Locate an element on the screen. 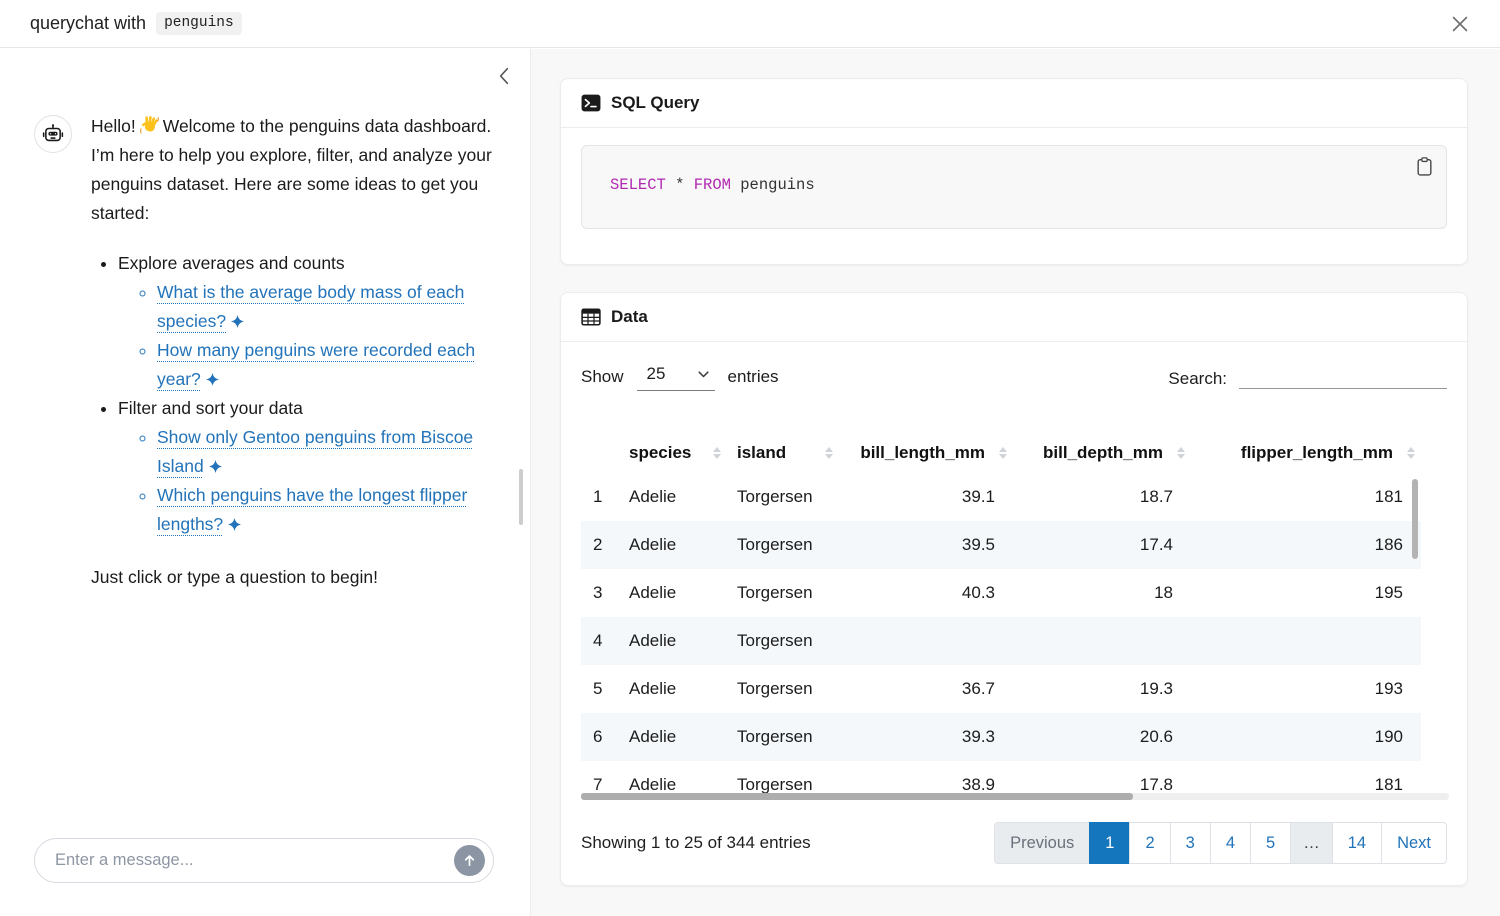 The height and width of the screenshot is (916, 1500). robot-icon is located at coordinates (53, 133).